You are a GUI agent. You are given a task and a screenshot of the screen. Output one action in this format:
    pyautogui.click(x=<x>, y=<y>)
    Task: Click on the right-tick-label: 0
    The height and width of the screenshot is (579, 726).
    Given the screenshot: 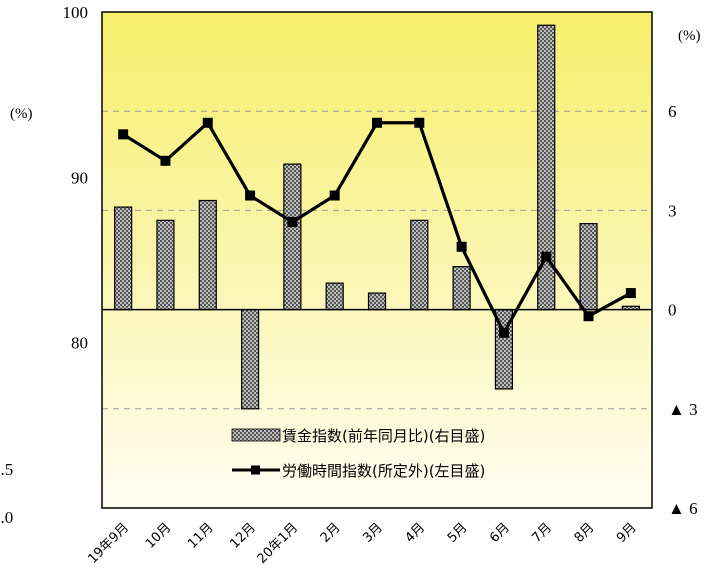 What is the action you would take?
    pyautogui.click(x=672, y=310)
    